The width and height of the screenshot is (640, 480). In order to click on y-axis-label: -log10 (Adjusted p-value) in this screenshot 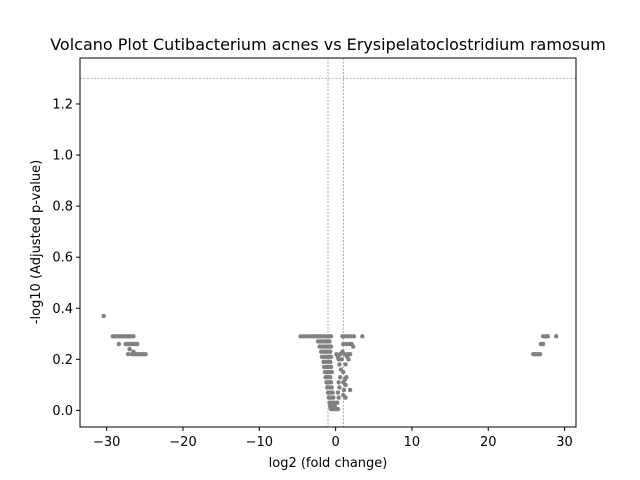, I will do `click(36, 242)`.